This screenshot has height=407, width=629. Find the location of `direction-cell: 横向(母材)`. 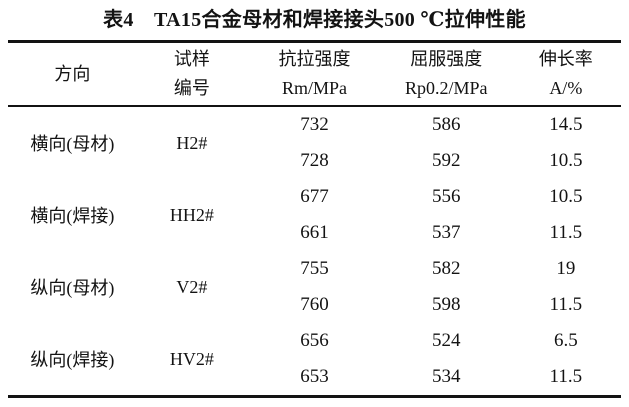

direction-cell: 横向(母材) is located at coordinates (72, 144).